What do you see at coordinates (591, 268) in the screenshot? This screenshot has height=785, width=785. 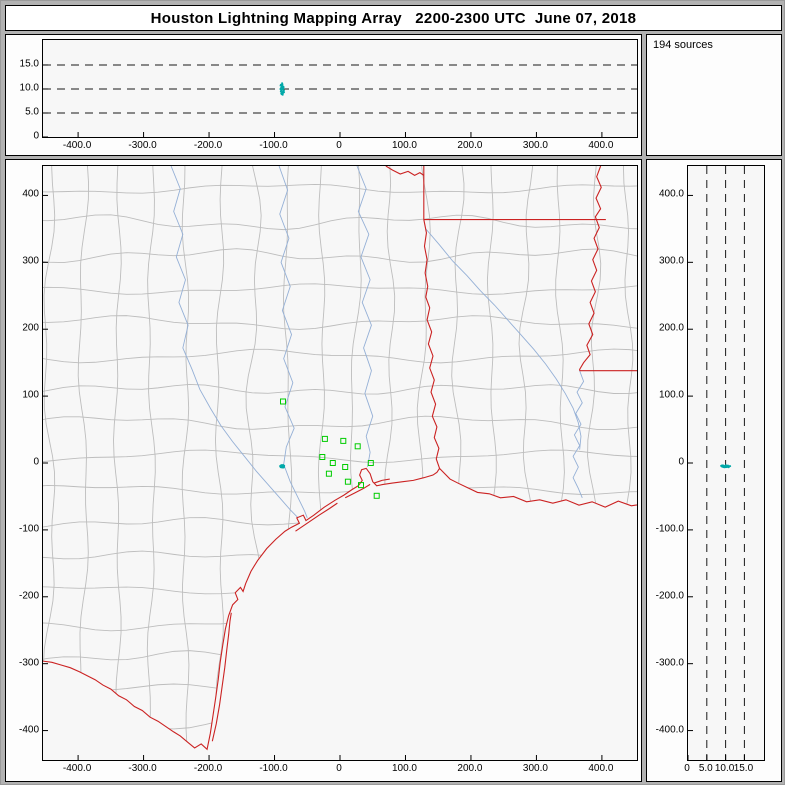 I see `state-border-mississippi-river` at bounding box center [591, 268].